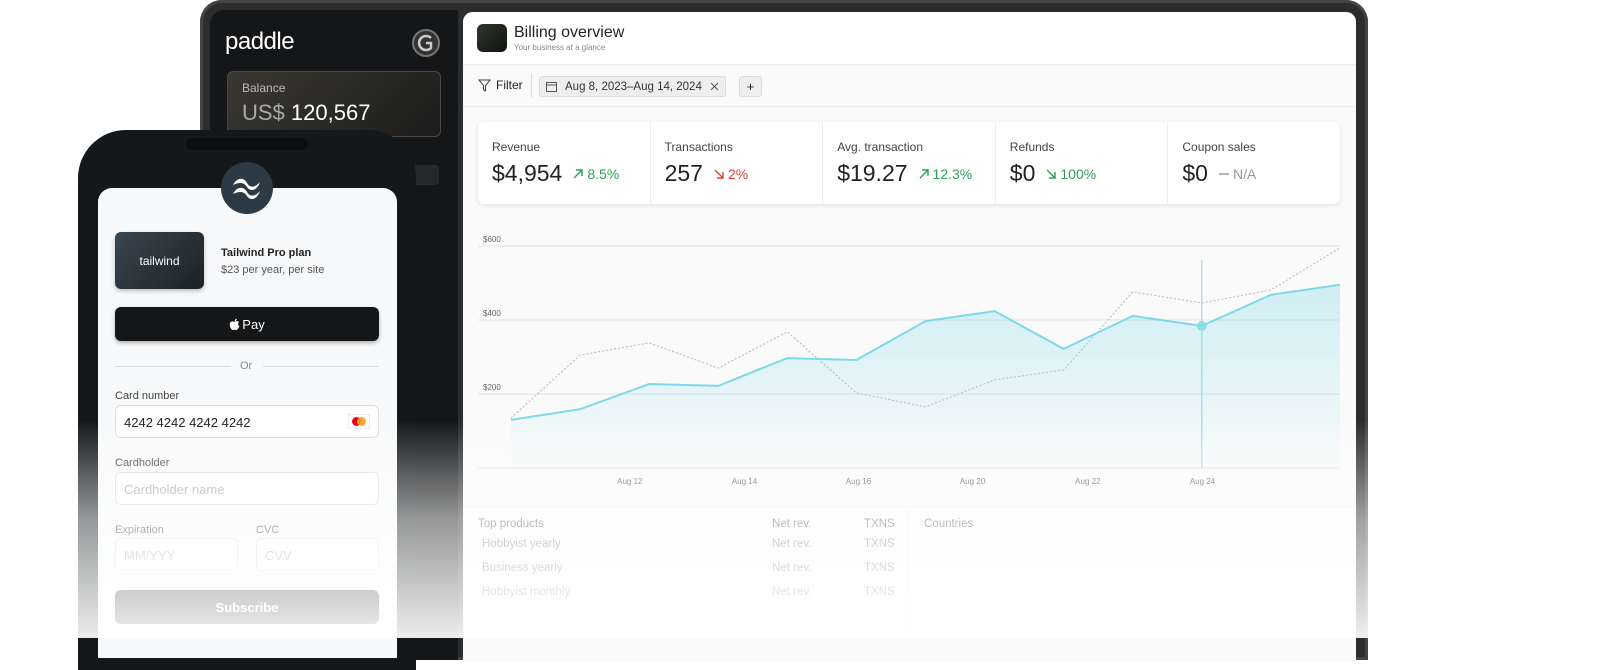 The width and height of the screenshot is (1600, 670). Describe the element at coordinates (603, 173) in the screenshot. I see `change-value: 8.5%` at that location.